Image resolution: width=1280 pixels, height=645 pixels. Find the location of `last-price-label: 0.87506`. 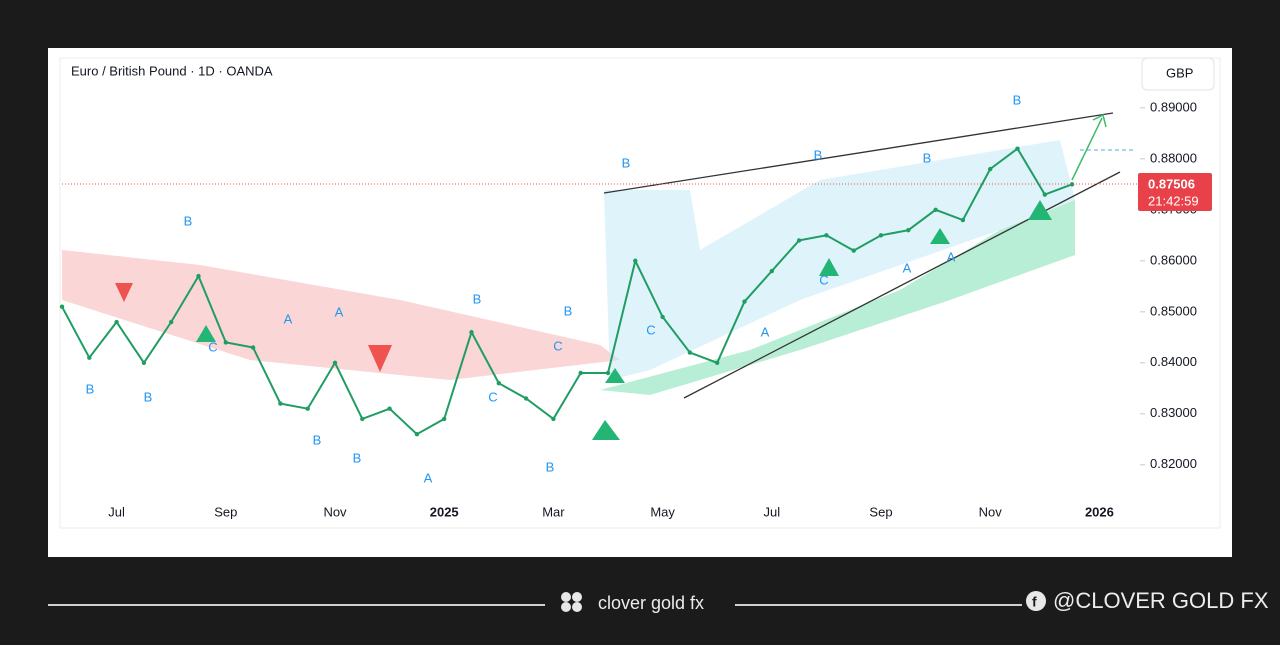

last-price-label: 0.87506 is located at coordinates (1171, 183).